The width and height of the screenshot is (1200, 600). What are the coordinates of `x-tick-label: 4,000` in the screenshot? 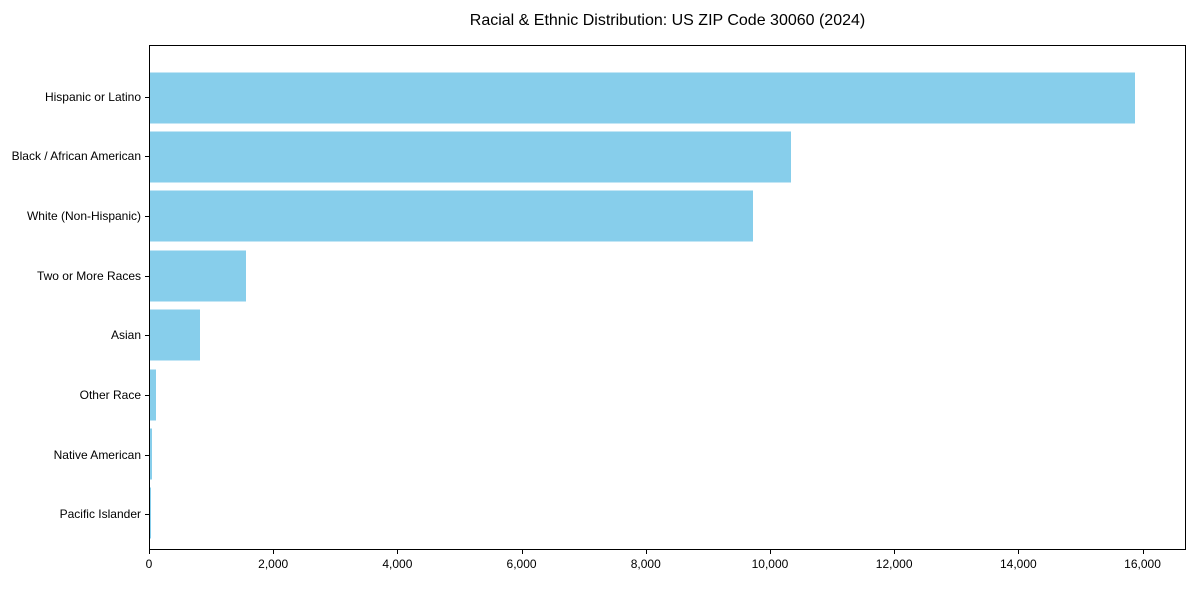 It's located at (397, 564).